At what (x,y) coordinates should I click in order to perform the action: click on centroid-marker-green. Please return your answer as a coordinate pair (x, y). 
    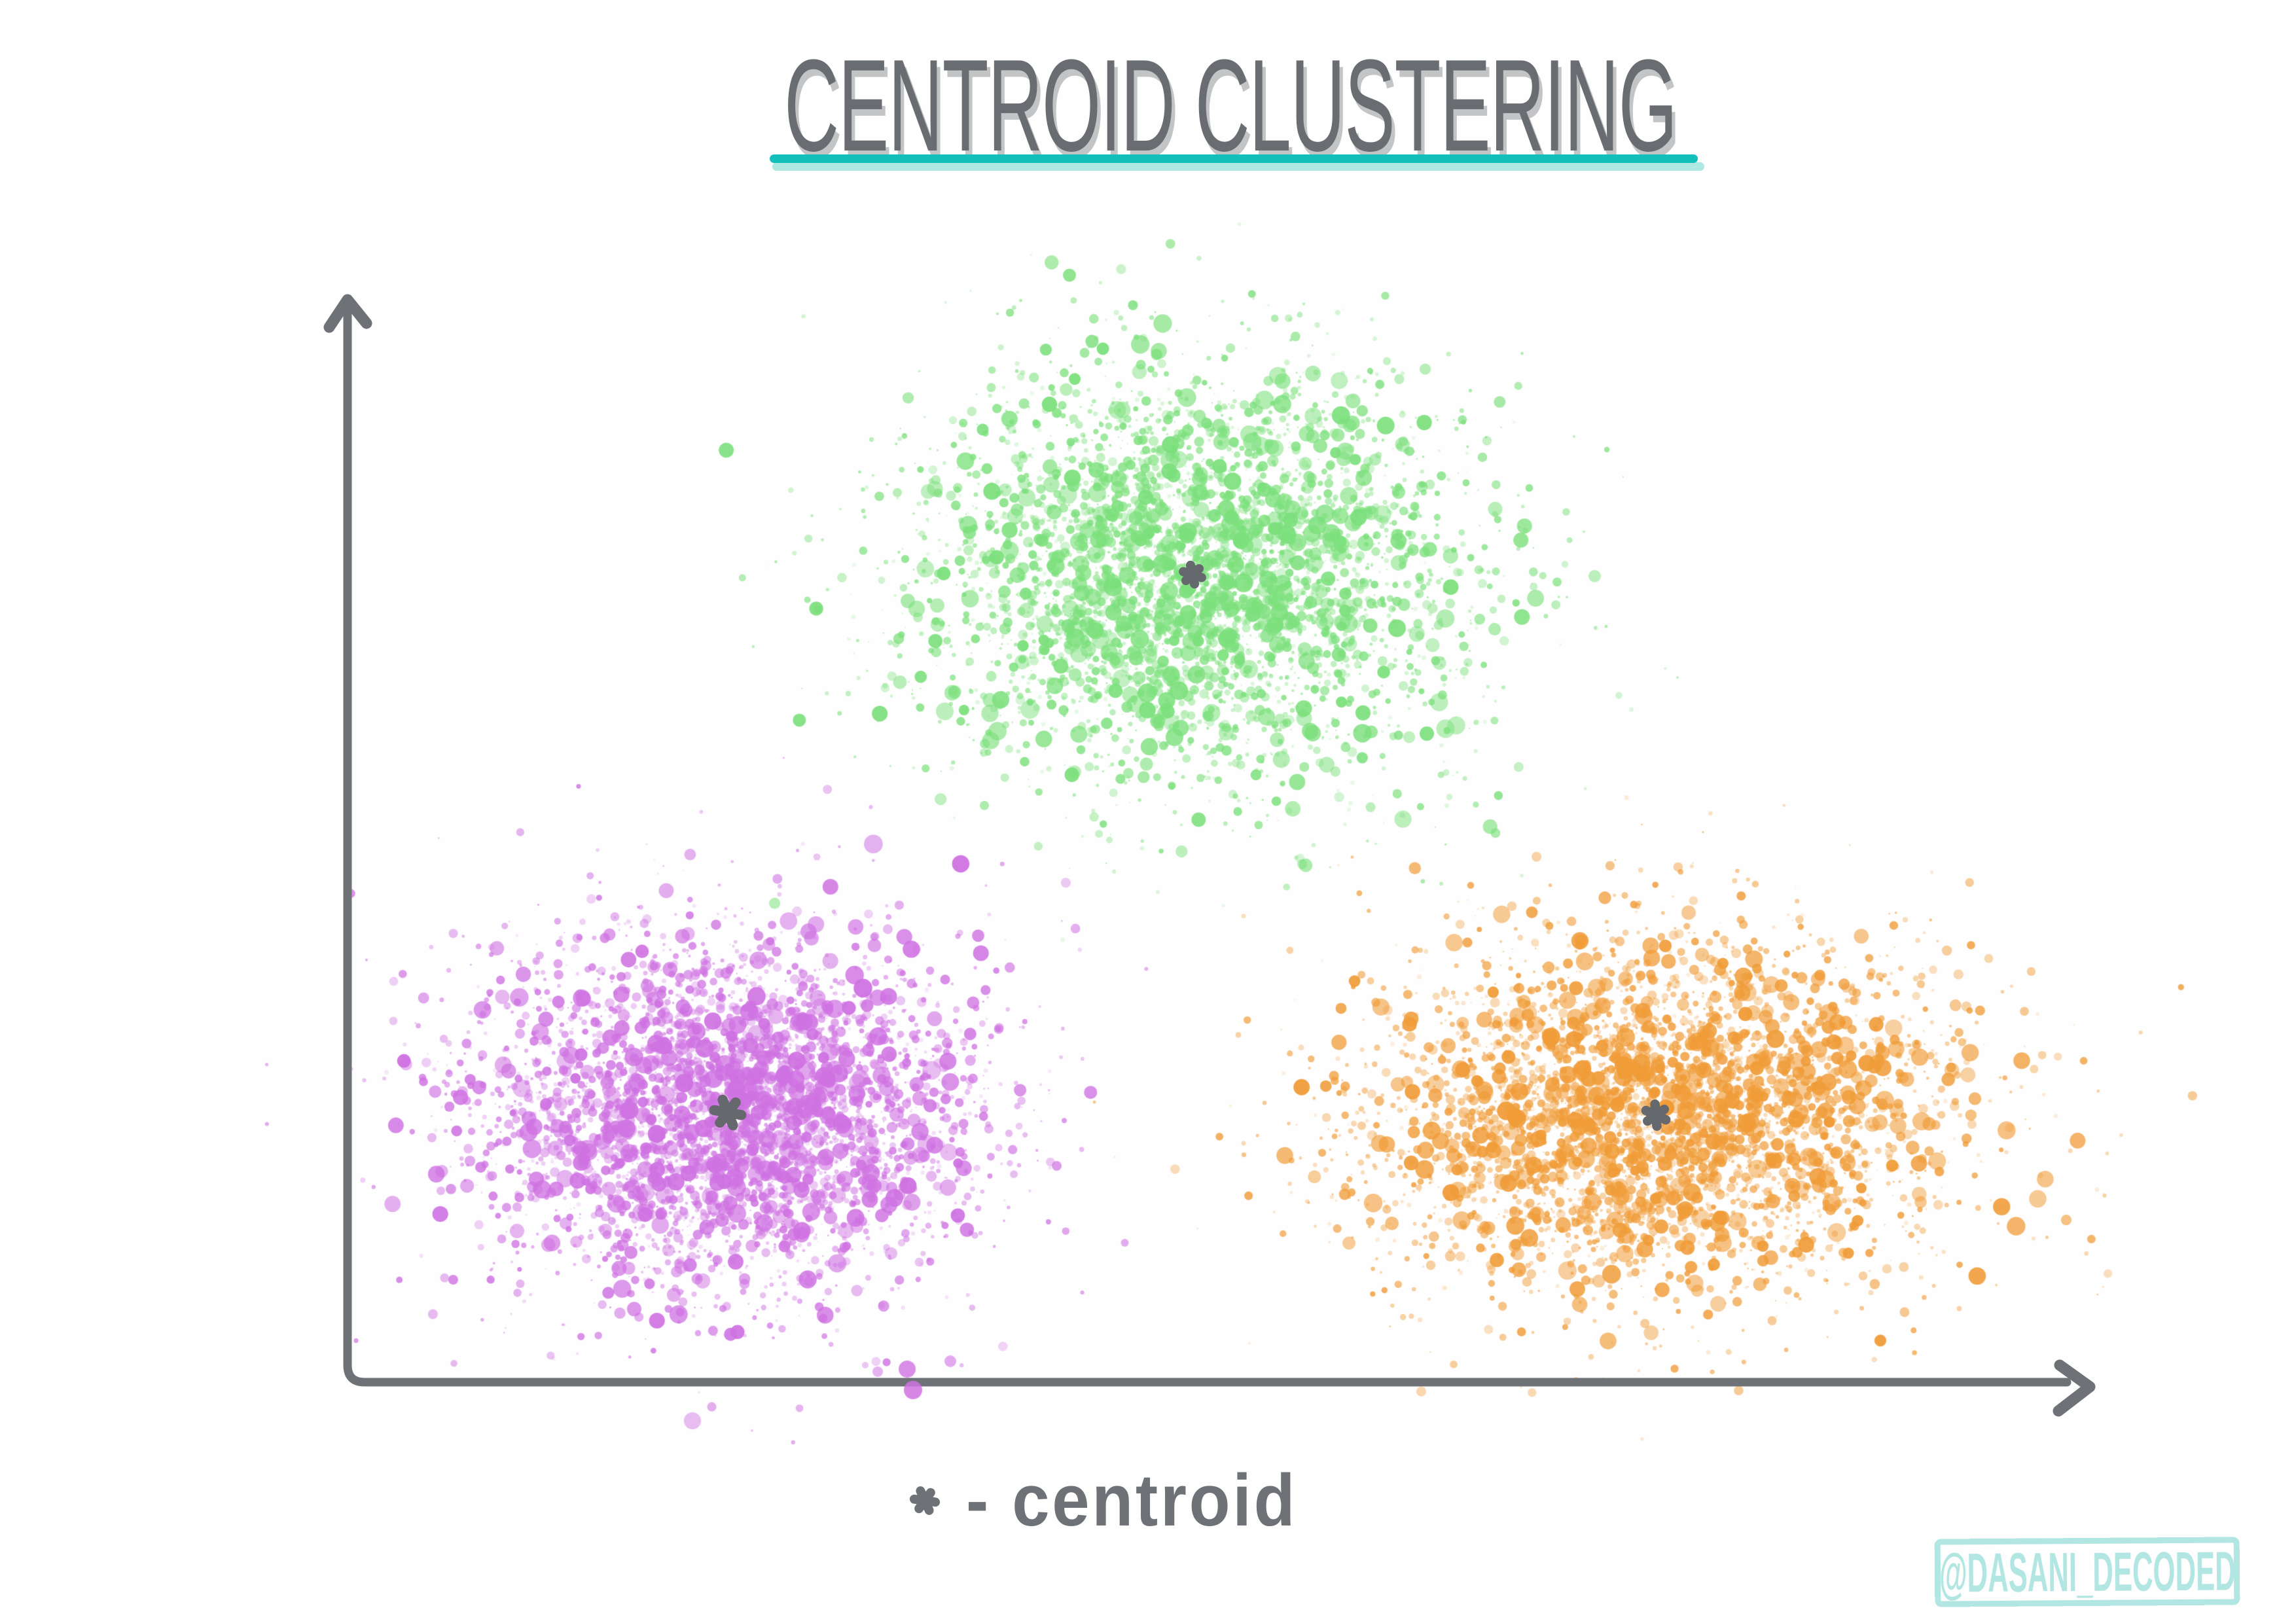
    Looking at the image, I should click on (1192, 574).